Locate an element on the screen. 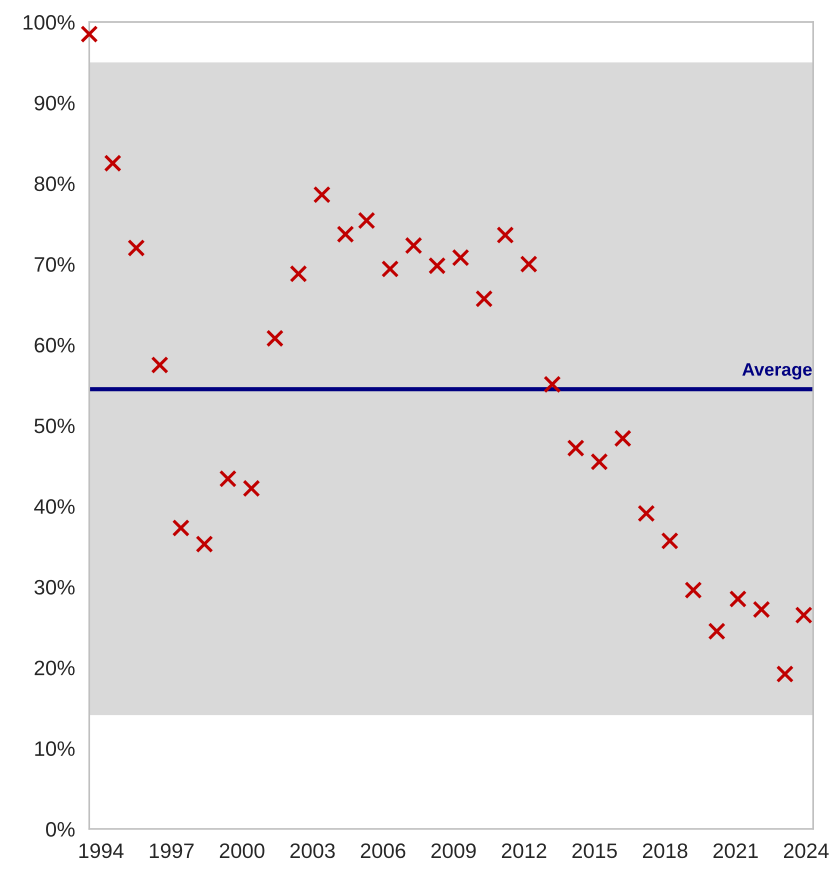 This screenshot has height=880, width=834. y-tick-label: 50% is located at coordinates (54, 426).